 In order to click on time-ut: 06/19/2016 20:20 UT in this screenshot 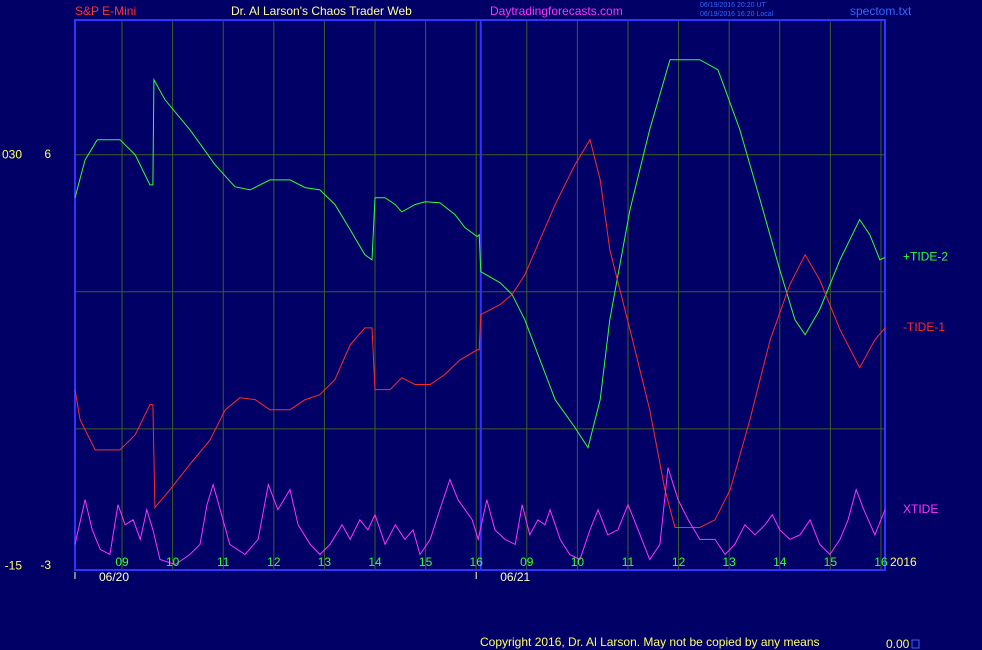, I will do `click(733, 5)`.